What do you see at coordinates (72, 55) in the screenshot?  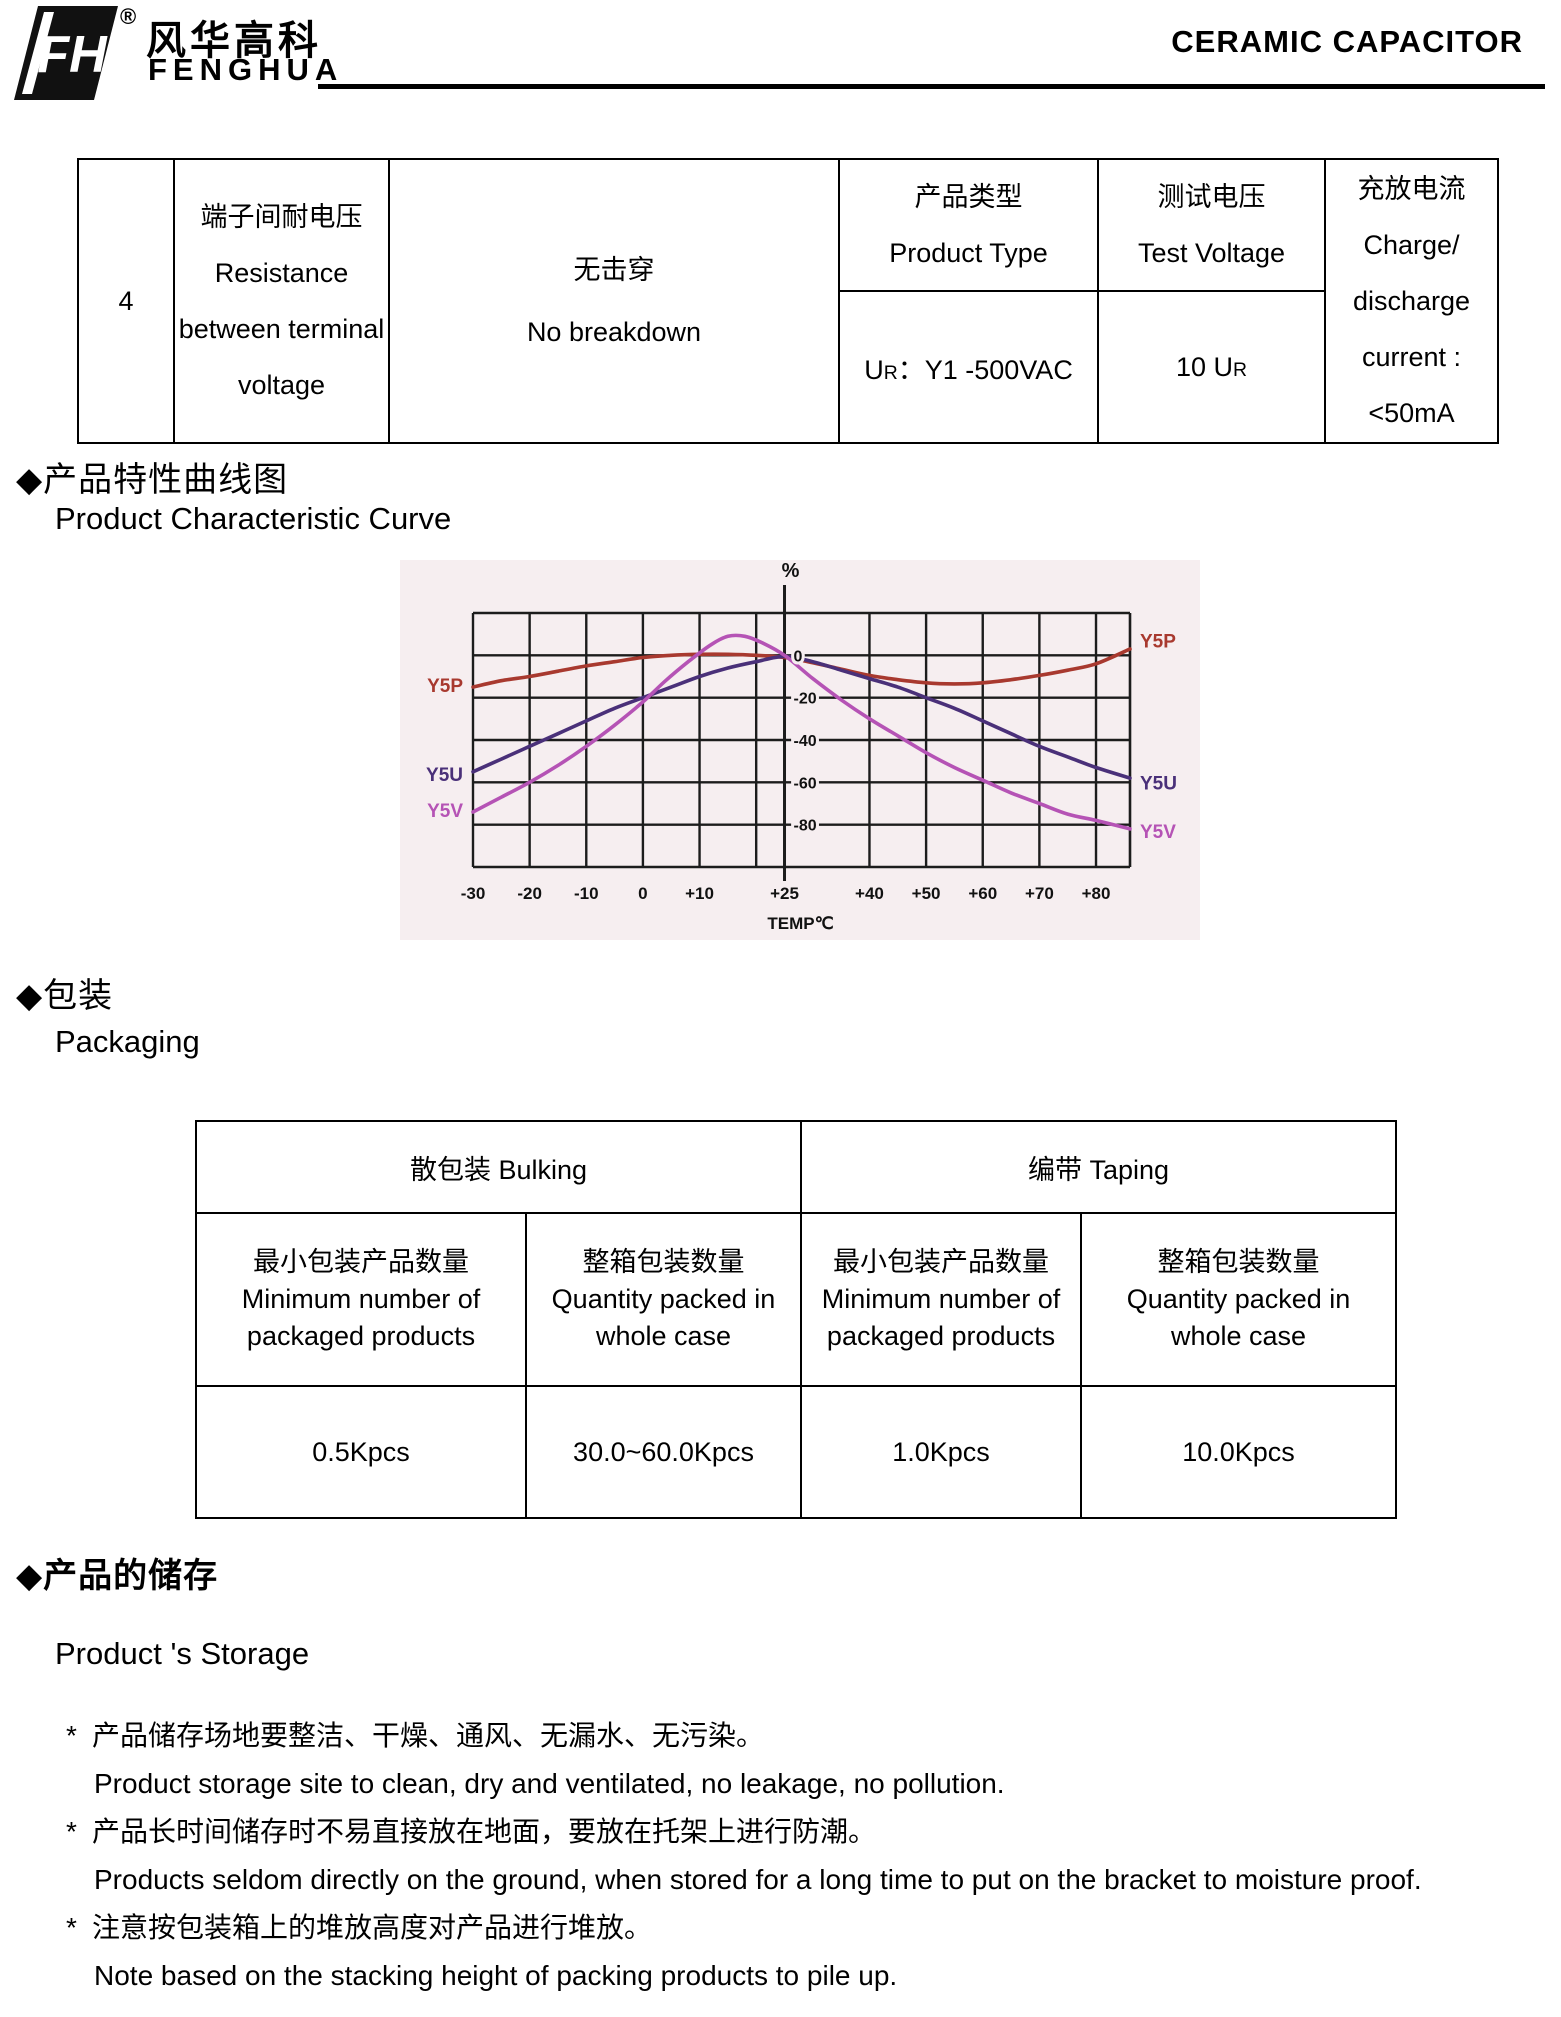 I see `logo-monogram-text: FH` at bounding box center [72, 55].